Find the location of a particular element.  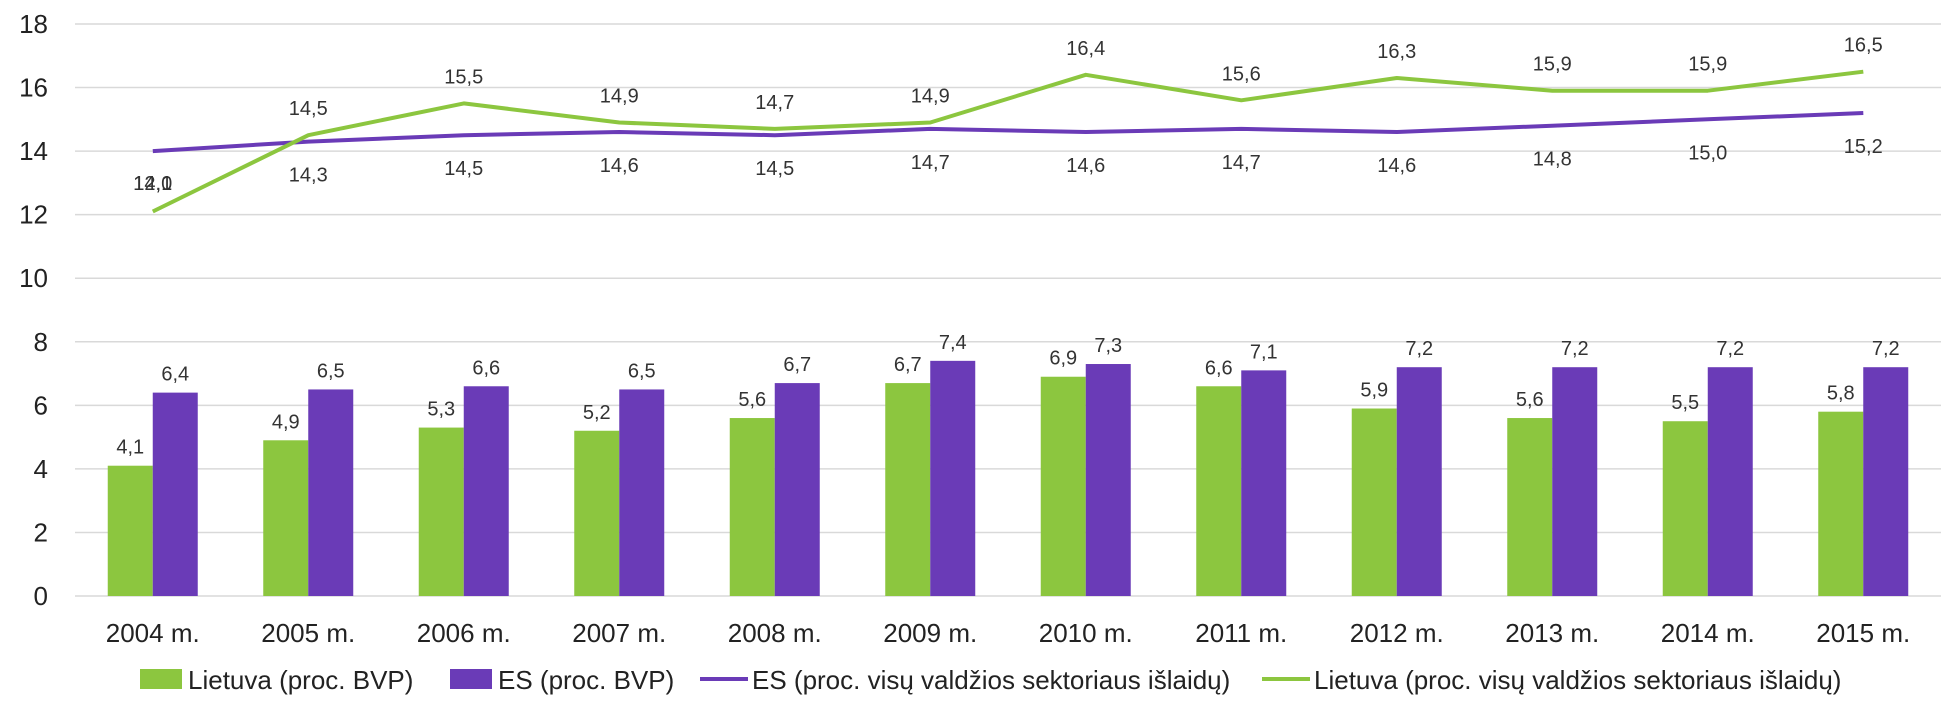

line-data-label: 12,1 is located at coordinates (152, 184).